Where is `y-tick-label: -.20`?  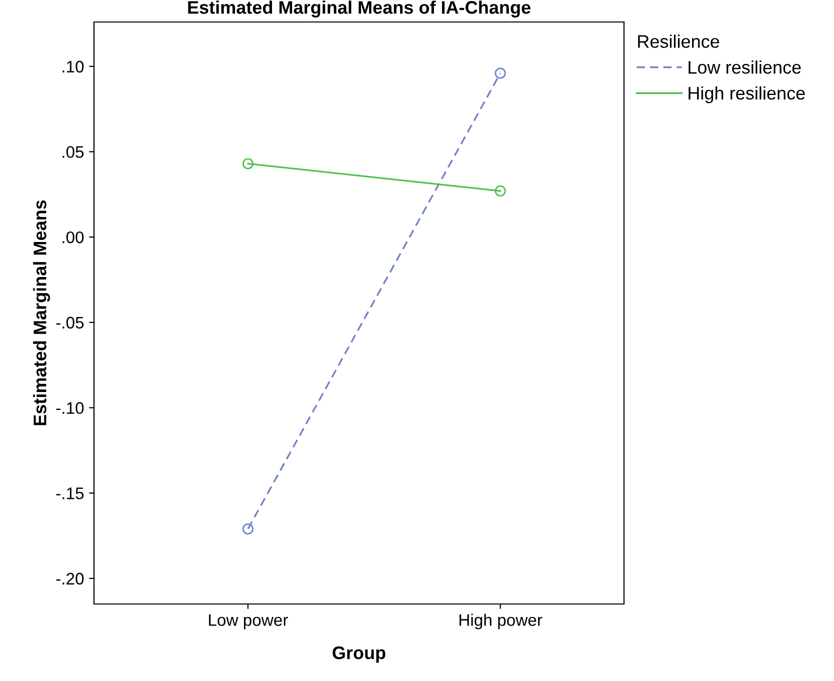 y-tick-label: -.20 is located at coordinates (70, 578).